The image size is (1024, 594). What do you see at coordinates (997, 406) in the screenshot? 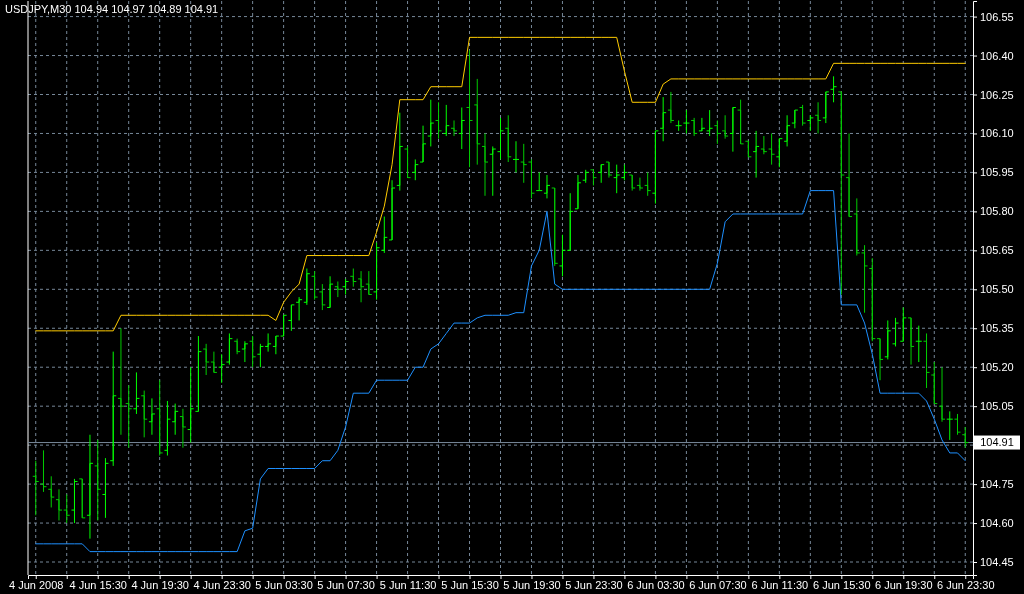
I see `y-tick-label: 105.05` at bounding box center [997, 406].